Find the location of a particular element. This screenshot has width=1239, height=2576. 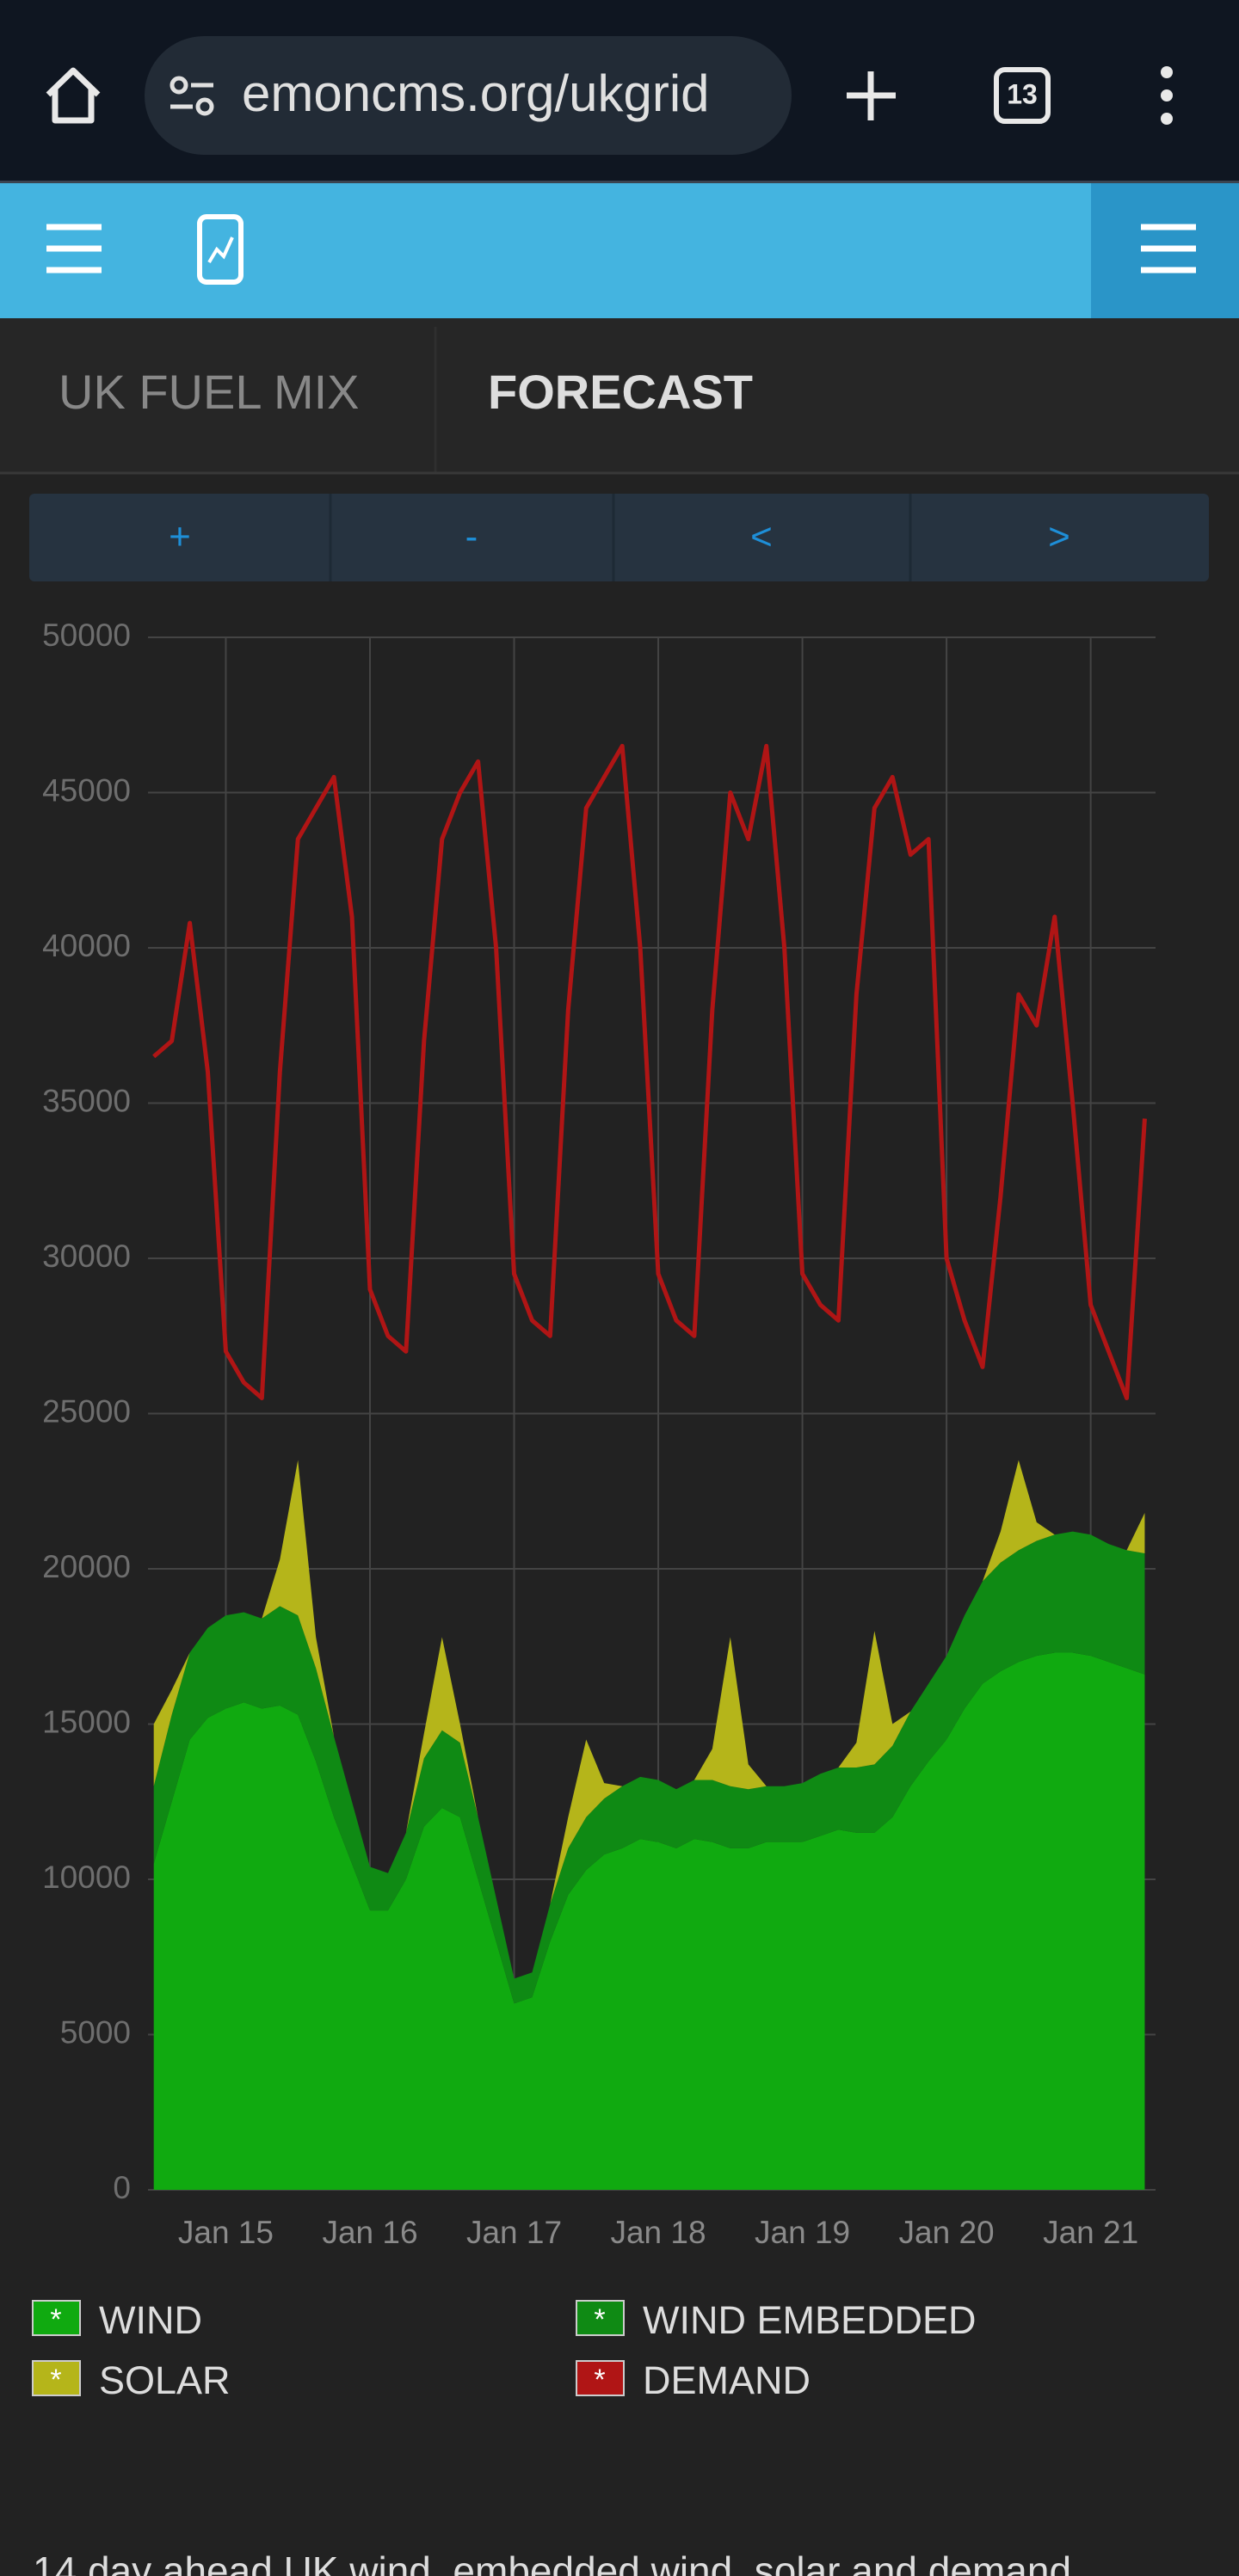

home-icon is located at coordinates (73, 95).